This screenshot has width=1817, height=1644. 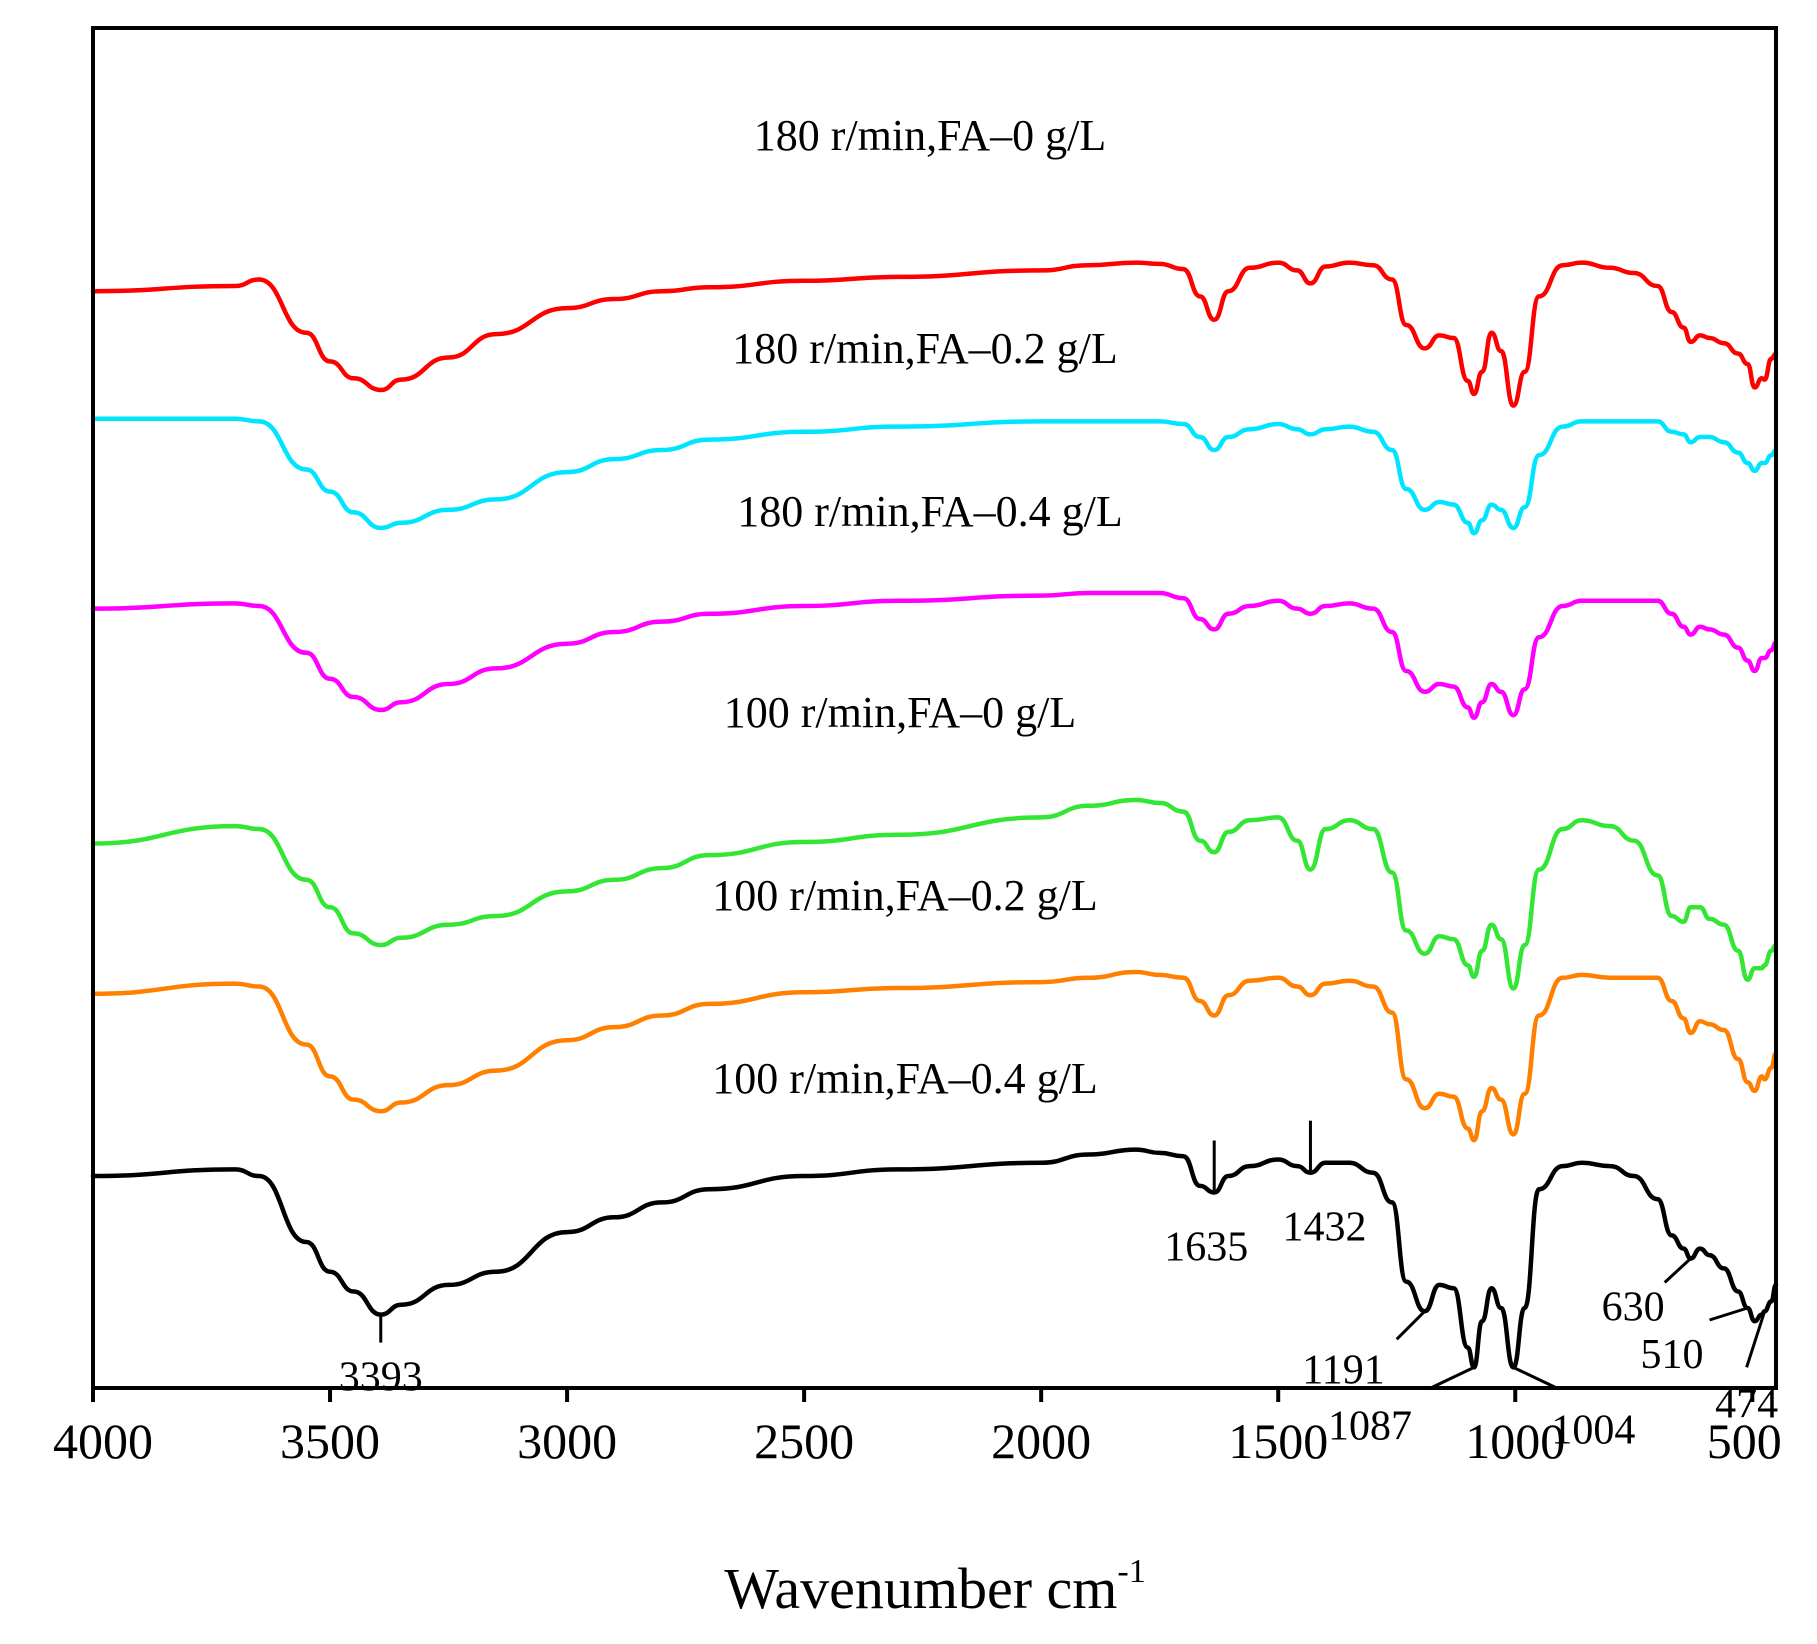 What do you see at coordinates (1370, 1426) in the screenshot?
I see `peak-label-1087: 1087` at bounding box center [1370, 1426].